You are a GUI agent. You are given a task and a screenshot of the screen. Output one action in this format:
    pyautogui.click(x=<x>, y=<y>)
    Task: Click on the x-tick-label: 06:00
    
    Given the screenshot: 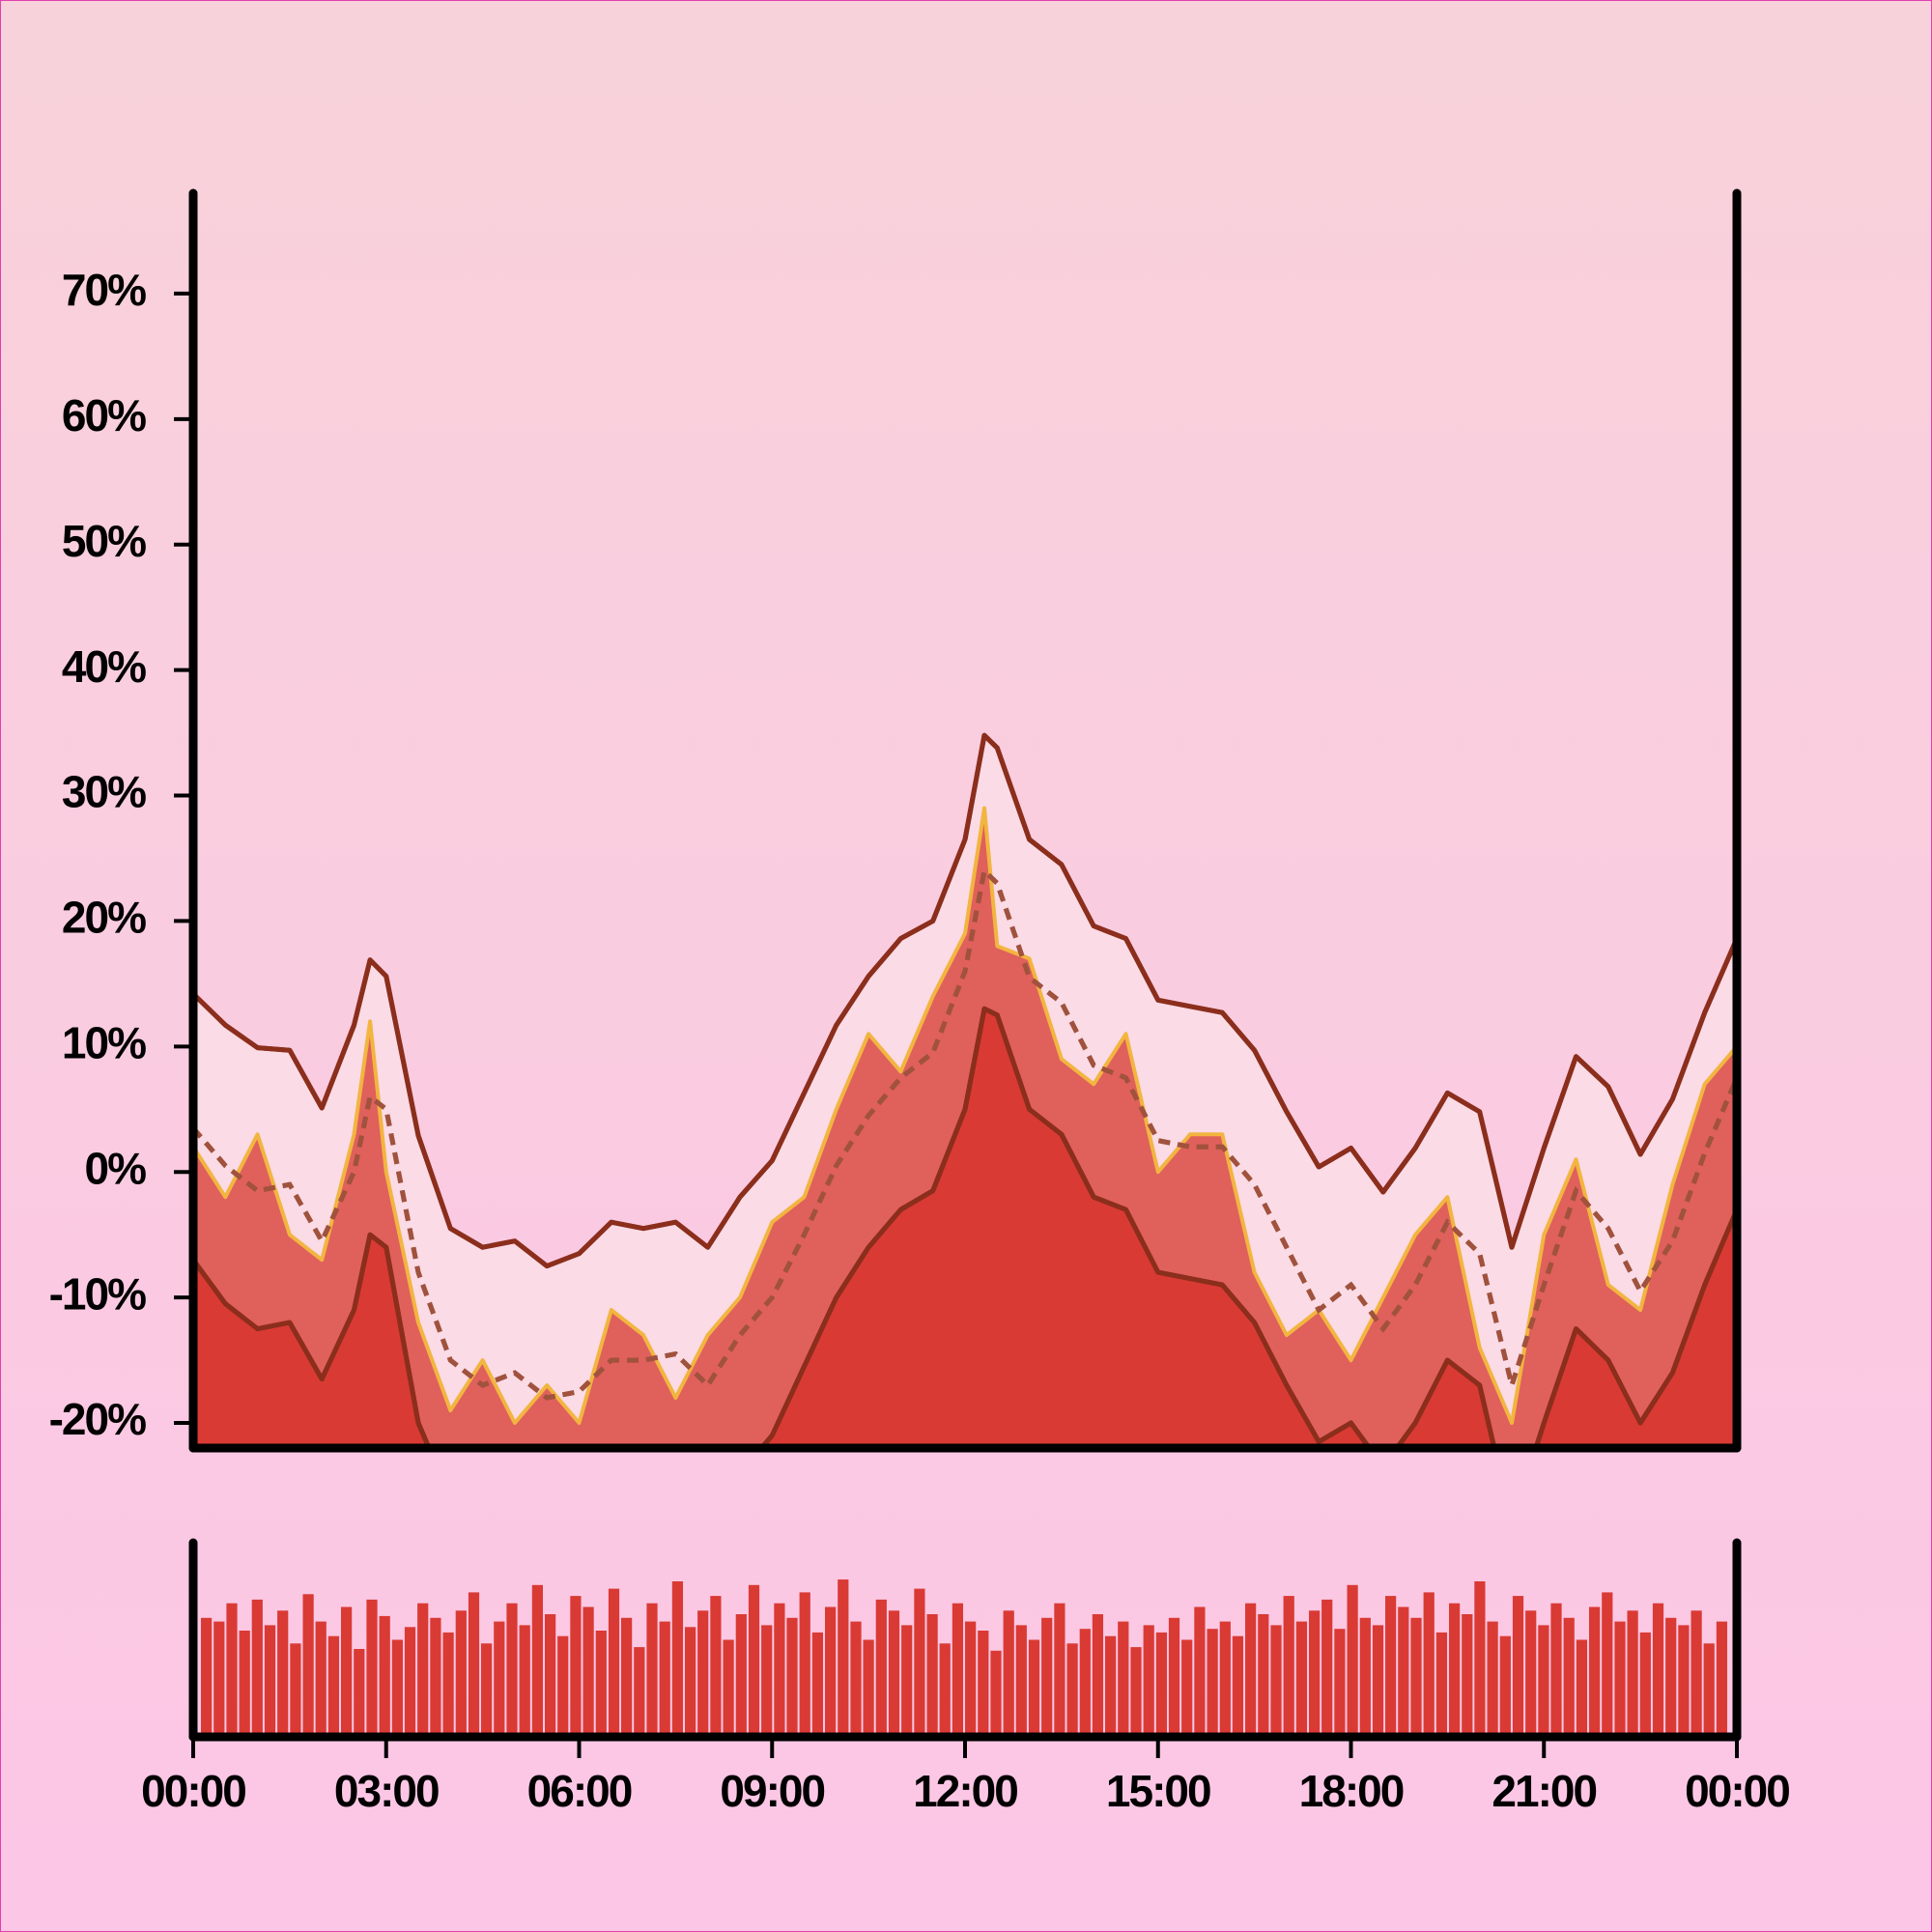 What is the action you would take?
    pyautogui.click(x=579, y=1791)
    